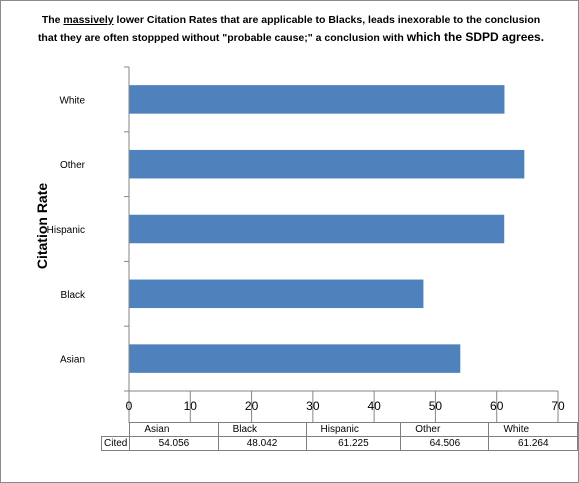 This screenshot has width=579, height=483. What do you see at coordinates (116, 429) in the screenshot?
I see `data-table-corner` at bounding box center [116, 429].